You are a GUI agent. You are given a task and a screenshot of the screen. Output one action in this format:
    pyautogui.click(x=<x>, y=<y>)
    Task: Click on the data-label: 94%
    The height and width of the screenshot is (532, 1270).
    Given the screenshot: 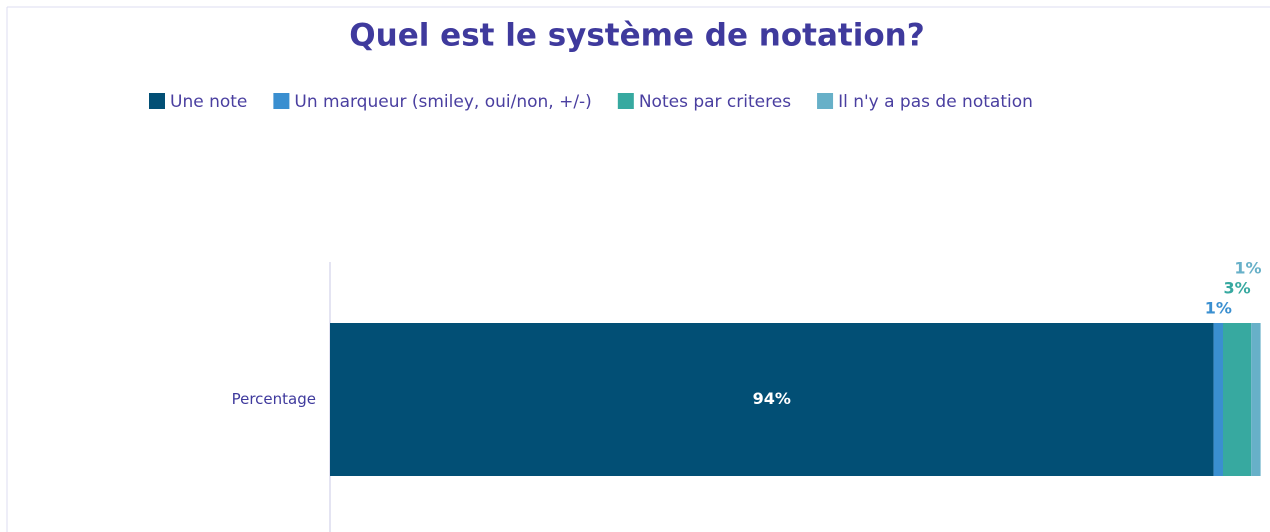 What is the action you would take?
    pyautogui.click(x=772, y=398)
    